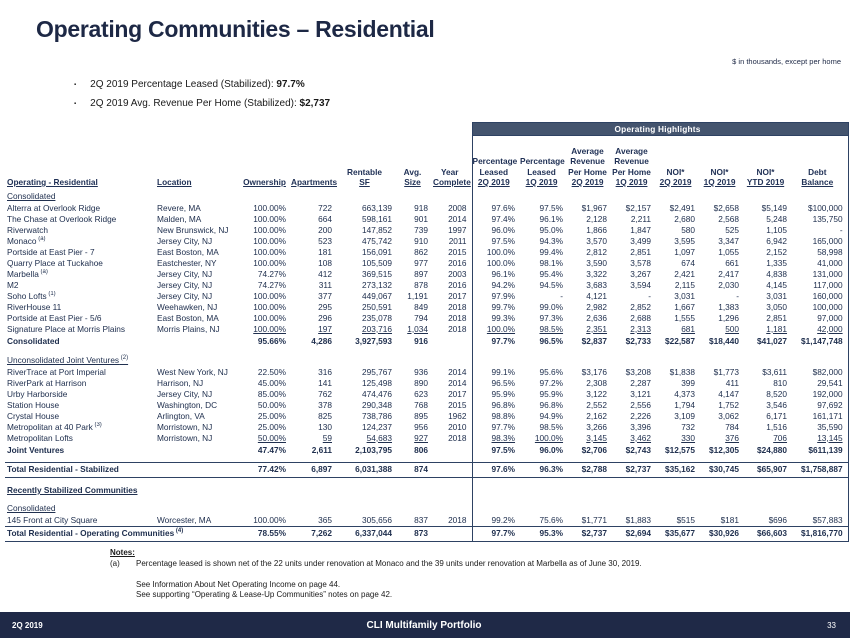 The width and height of the screenshot is (850, 638). Describe the element at coordinates (496, 405) in the screenshot. I see `value-cell: 96.8%` at that location.